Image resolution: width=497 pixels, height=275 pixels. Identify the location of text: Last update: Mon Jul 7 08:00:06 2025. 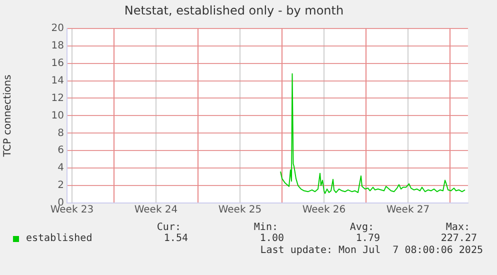
(371, 251).